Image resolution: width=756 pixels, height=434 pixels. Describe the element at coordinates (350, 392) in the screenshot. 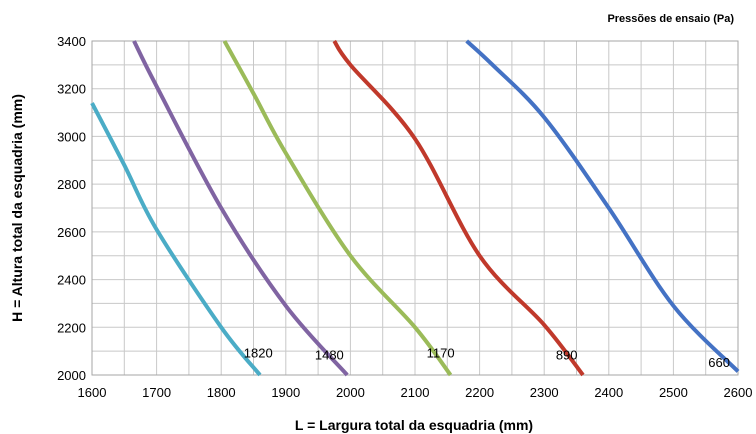

I see `x-tick-label: 2000` at that location.